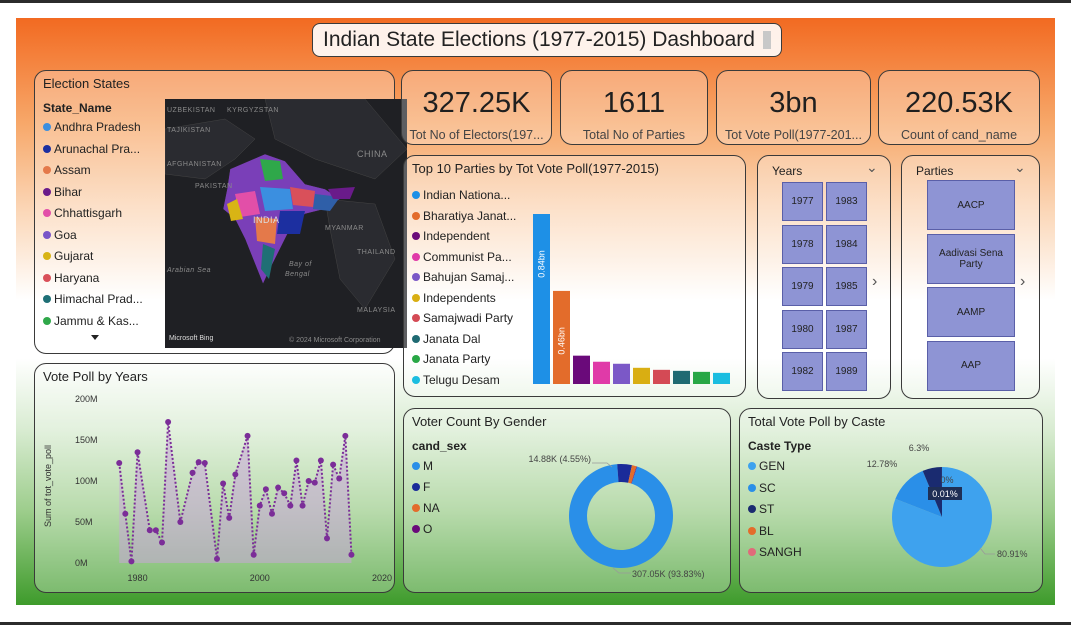 This screenshot has height=627, width=1071. What do you see at coordinates (918, 493) in the screenshot?
I see `slice-sc` at bounding box center [918, 493].